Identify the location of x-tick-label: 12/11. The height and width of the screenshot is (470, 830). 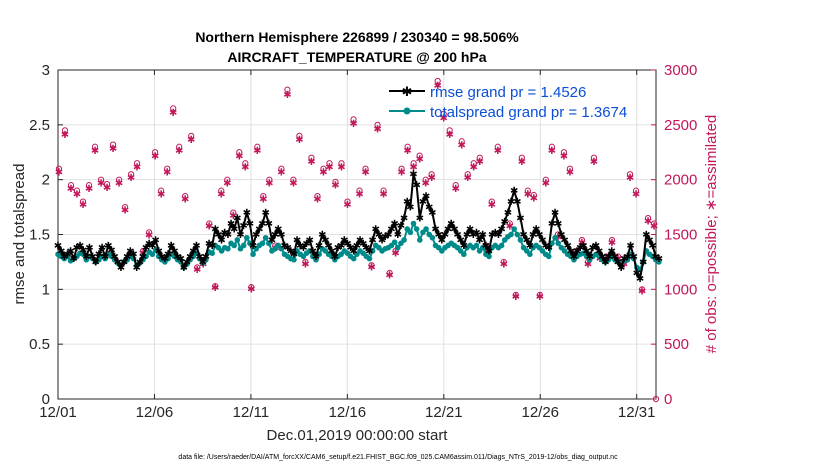
(251, 412).